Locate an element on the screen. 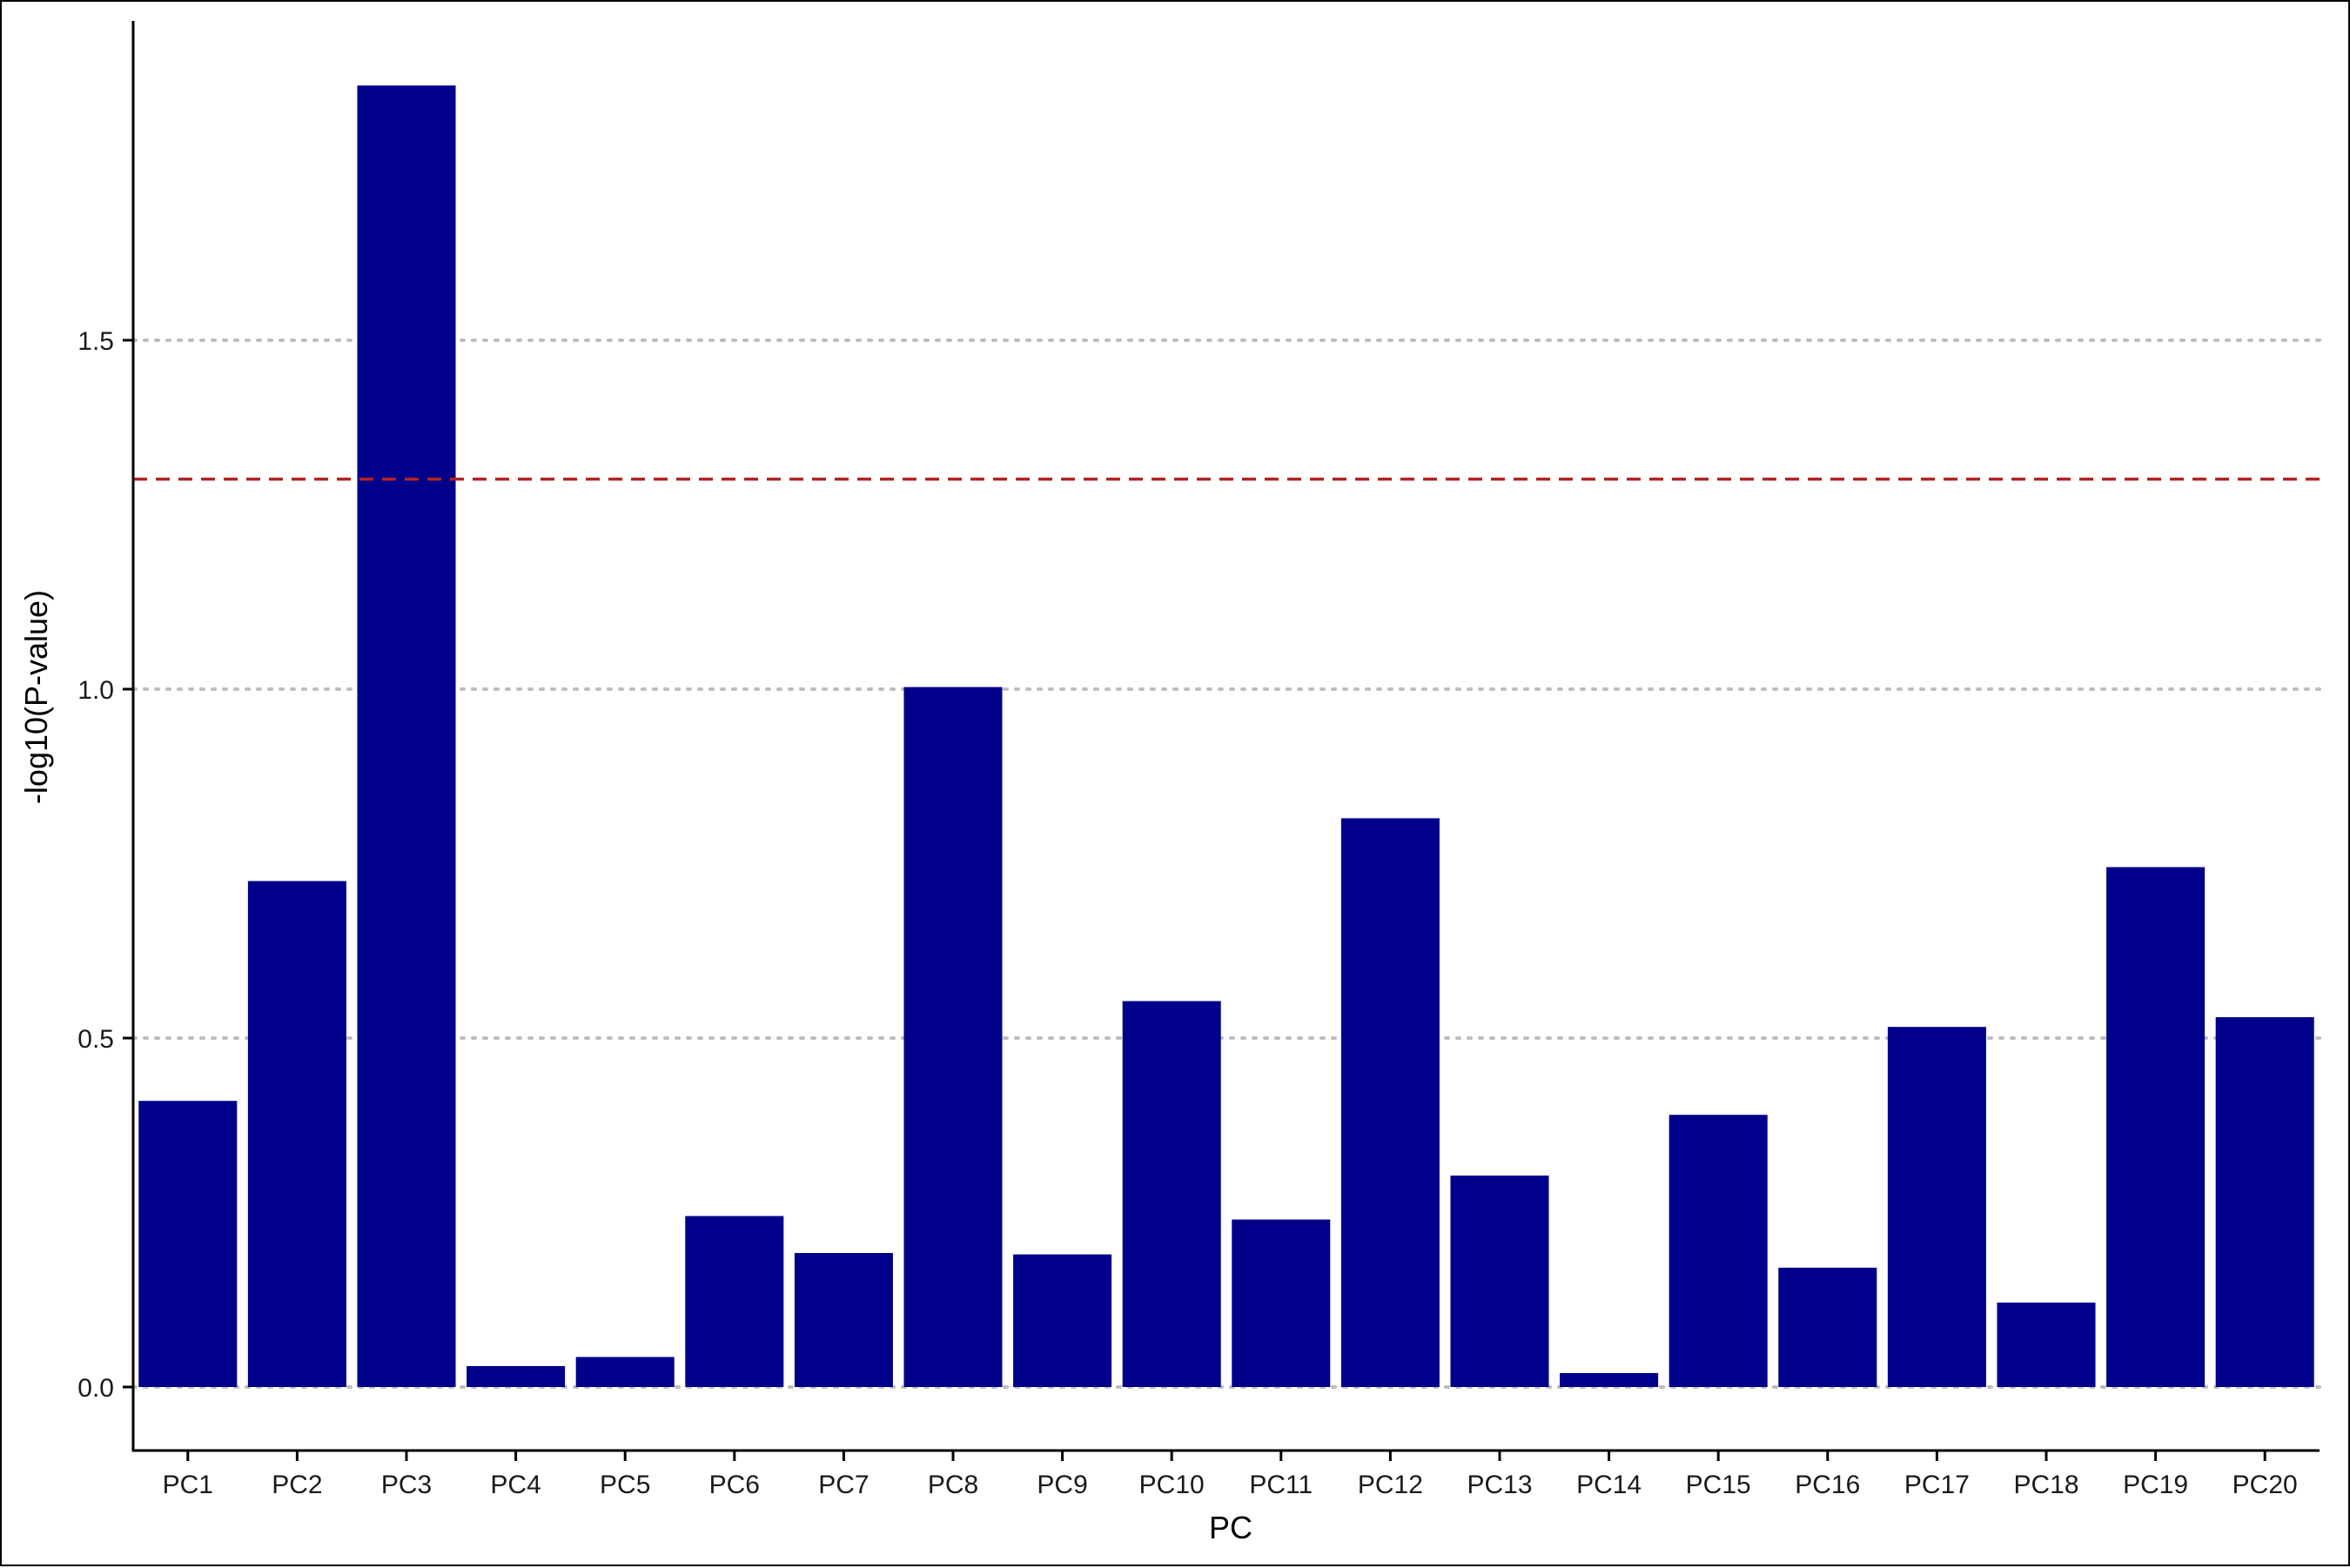  y-tick-label: 1.0 is located at coordinates (95, 691).